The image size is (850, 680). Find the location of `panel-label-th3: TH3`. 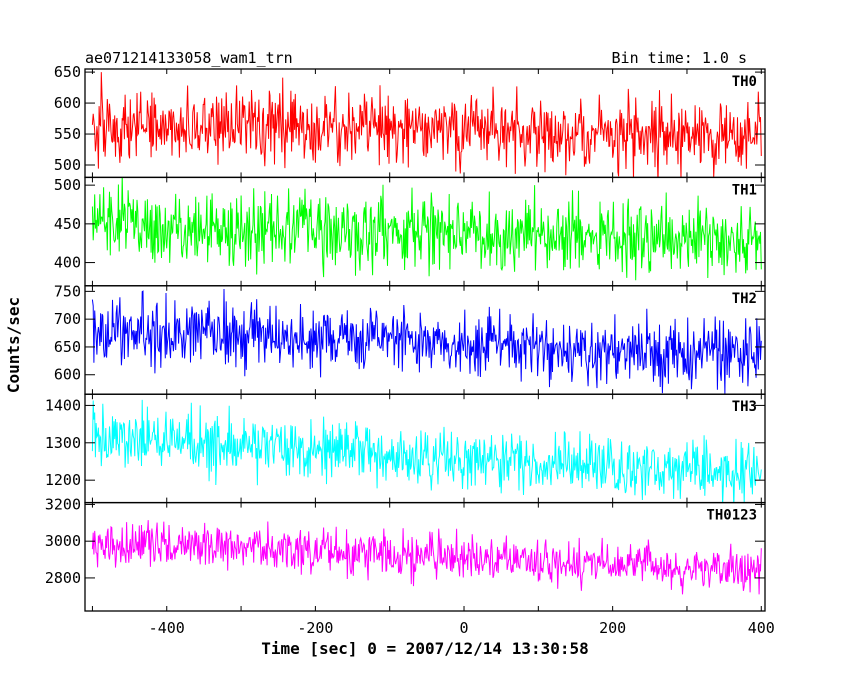

panel-label-th3: TH3 is located at coordinates (744, 407).